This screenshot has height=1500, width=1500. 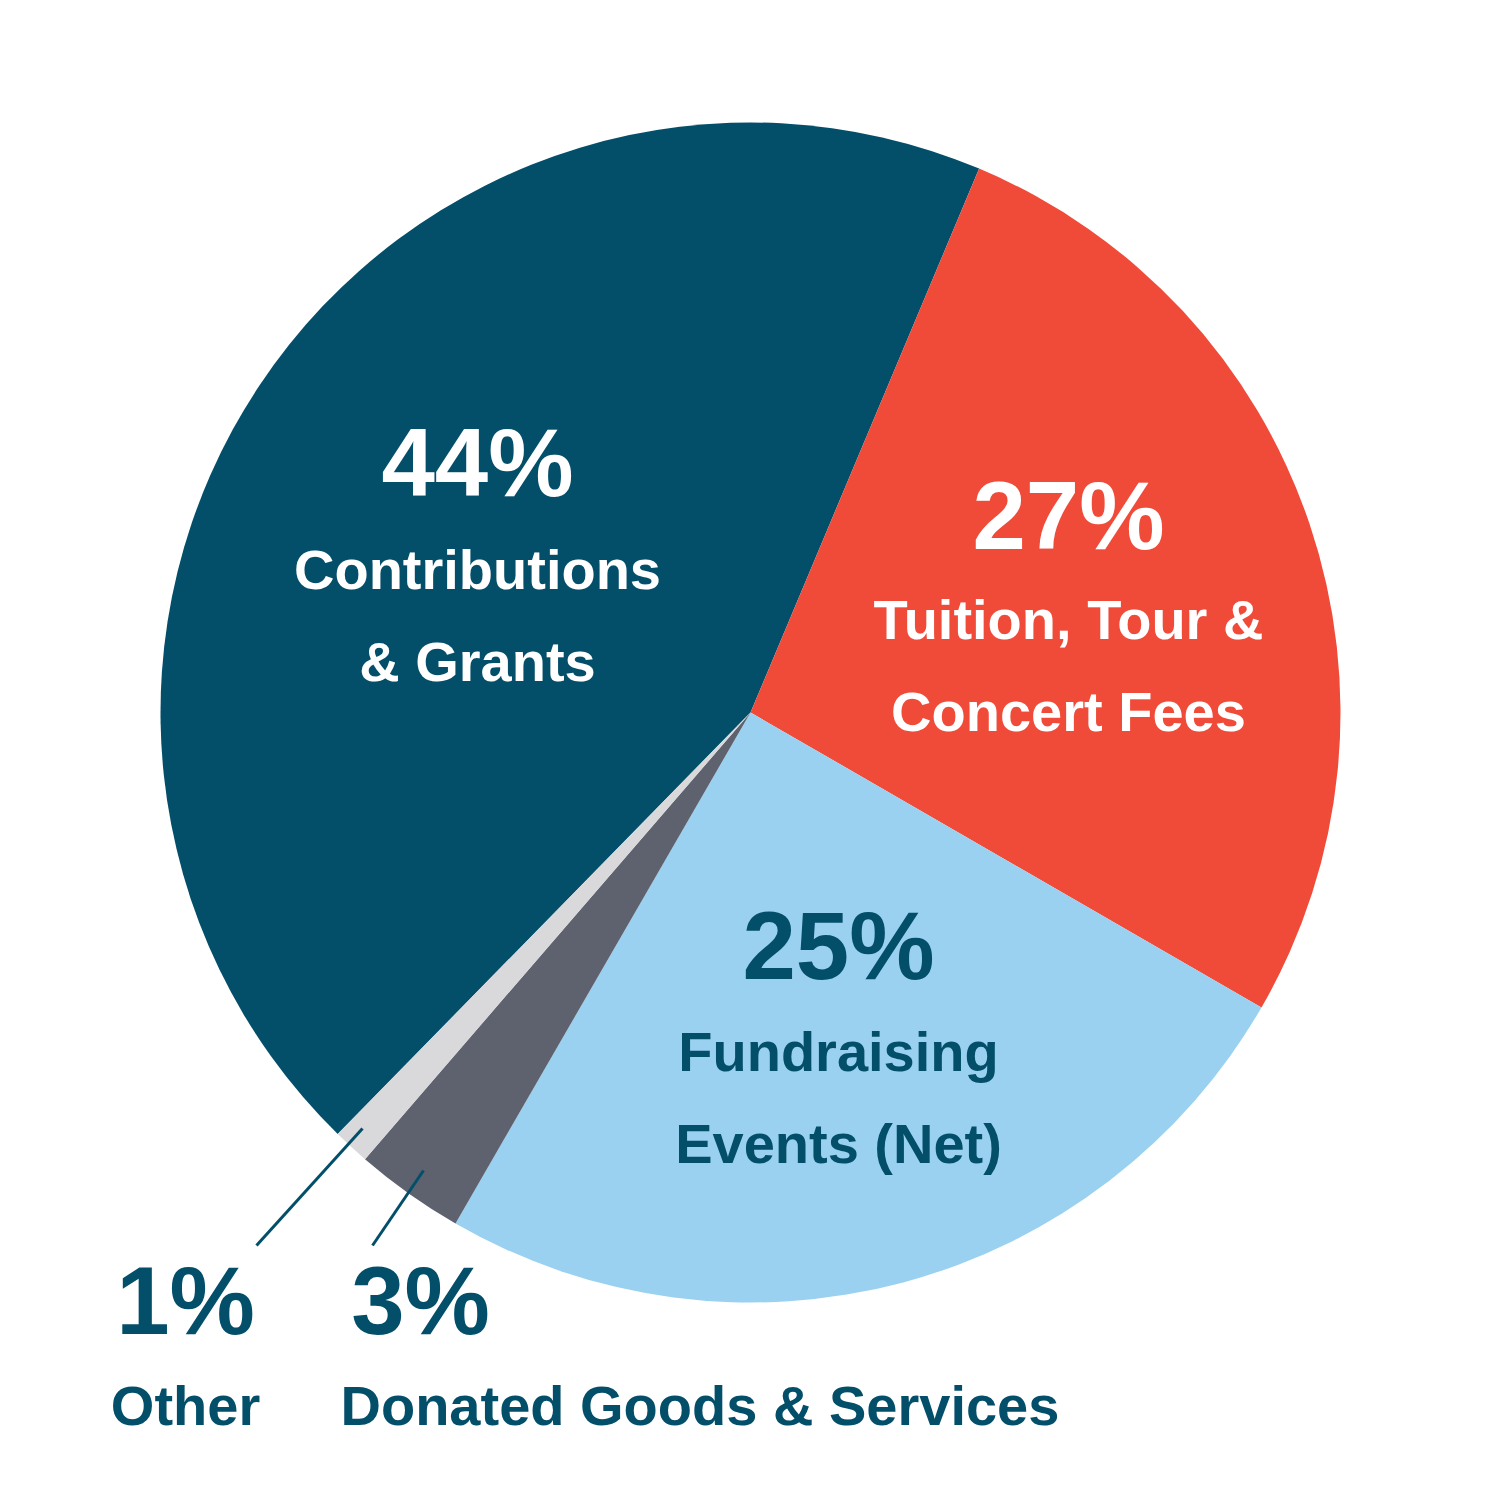 What do you see at coordinates (700, 1405) in the screenshot?
I see `slice-label: Donated Goods & Services` at bounding box center [700, 1405].